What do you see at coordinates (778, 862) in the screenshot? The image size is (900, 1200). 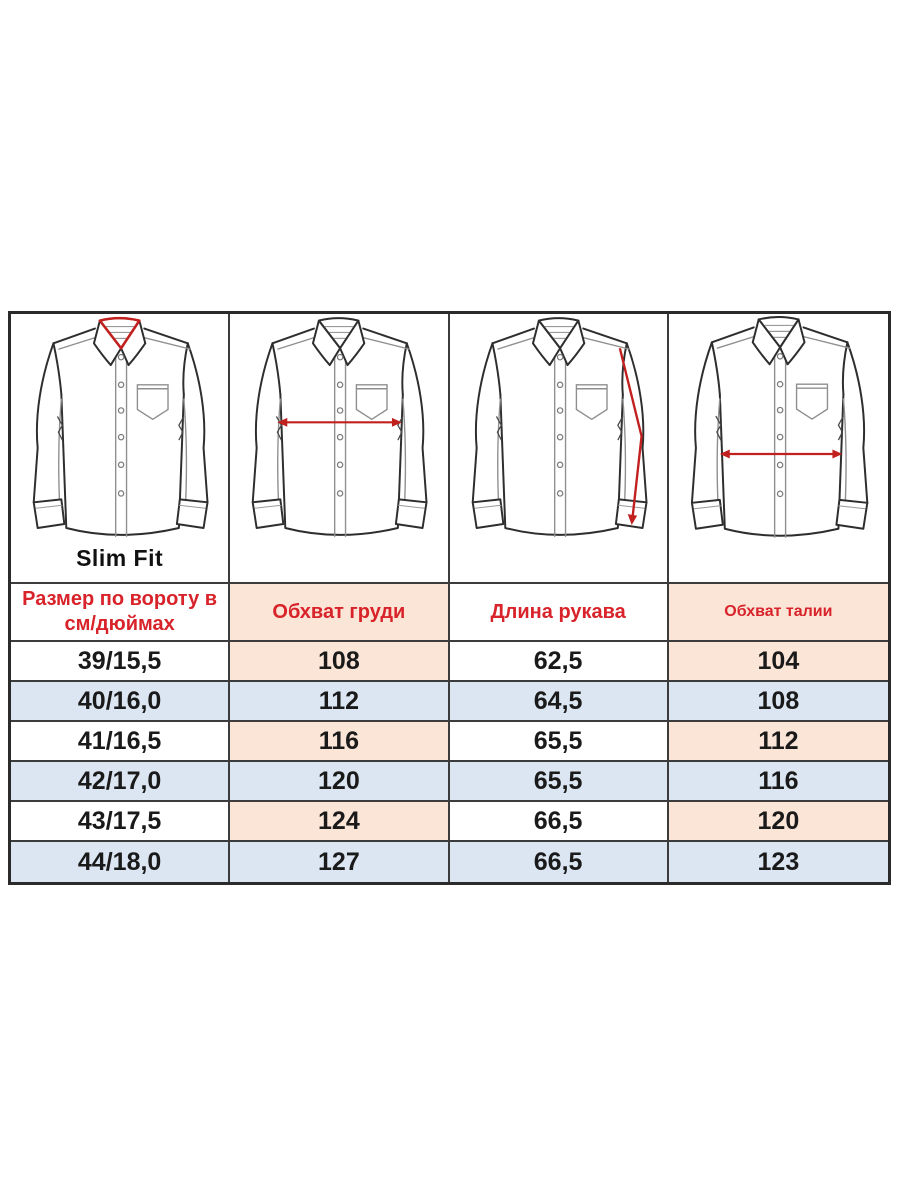 I see `waist-value: 123` at bounding box center [778, 862].